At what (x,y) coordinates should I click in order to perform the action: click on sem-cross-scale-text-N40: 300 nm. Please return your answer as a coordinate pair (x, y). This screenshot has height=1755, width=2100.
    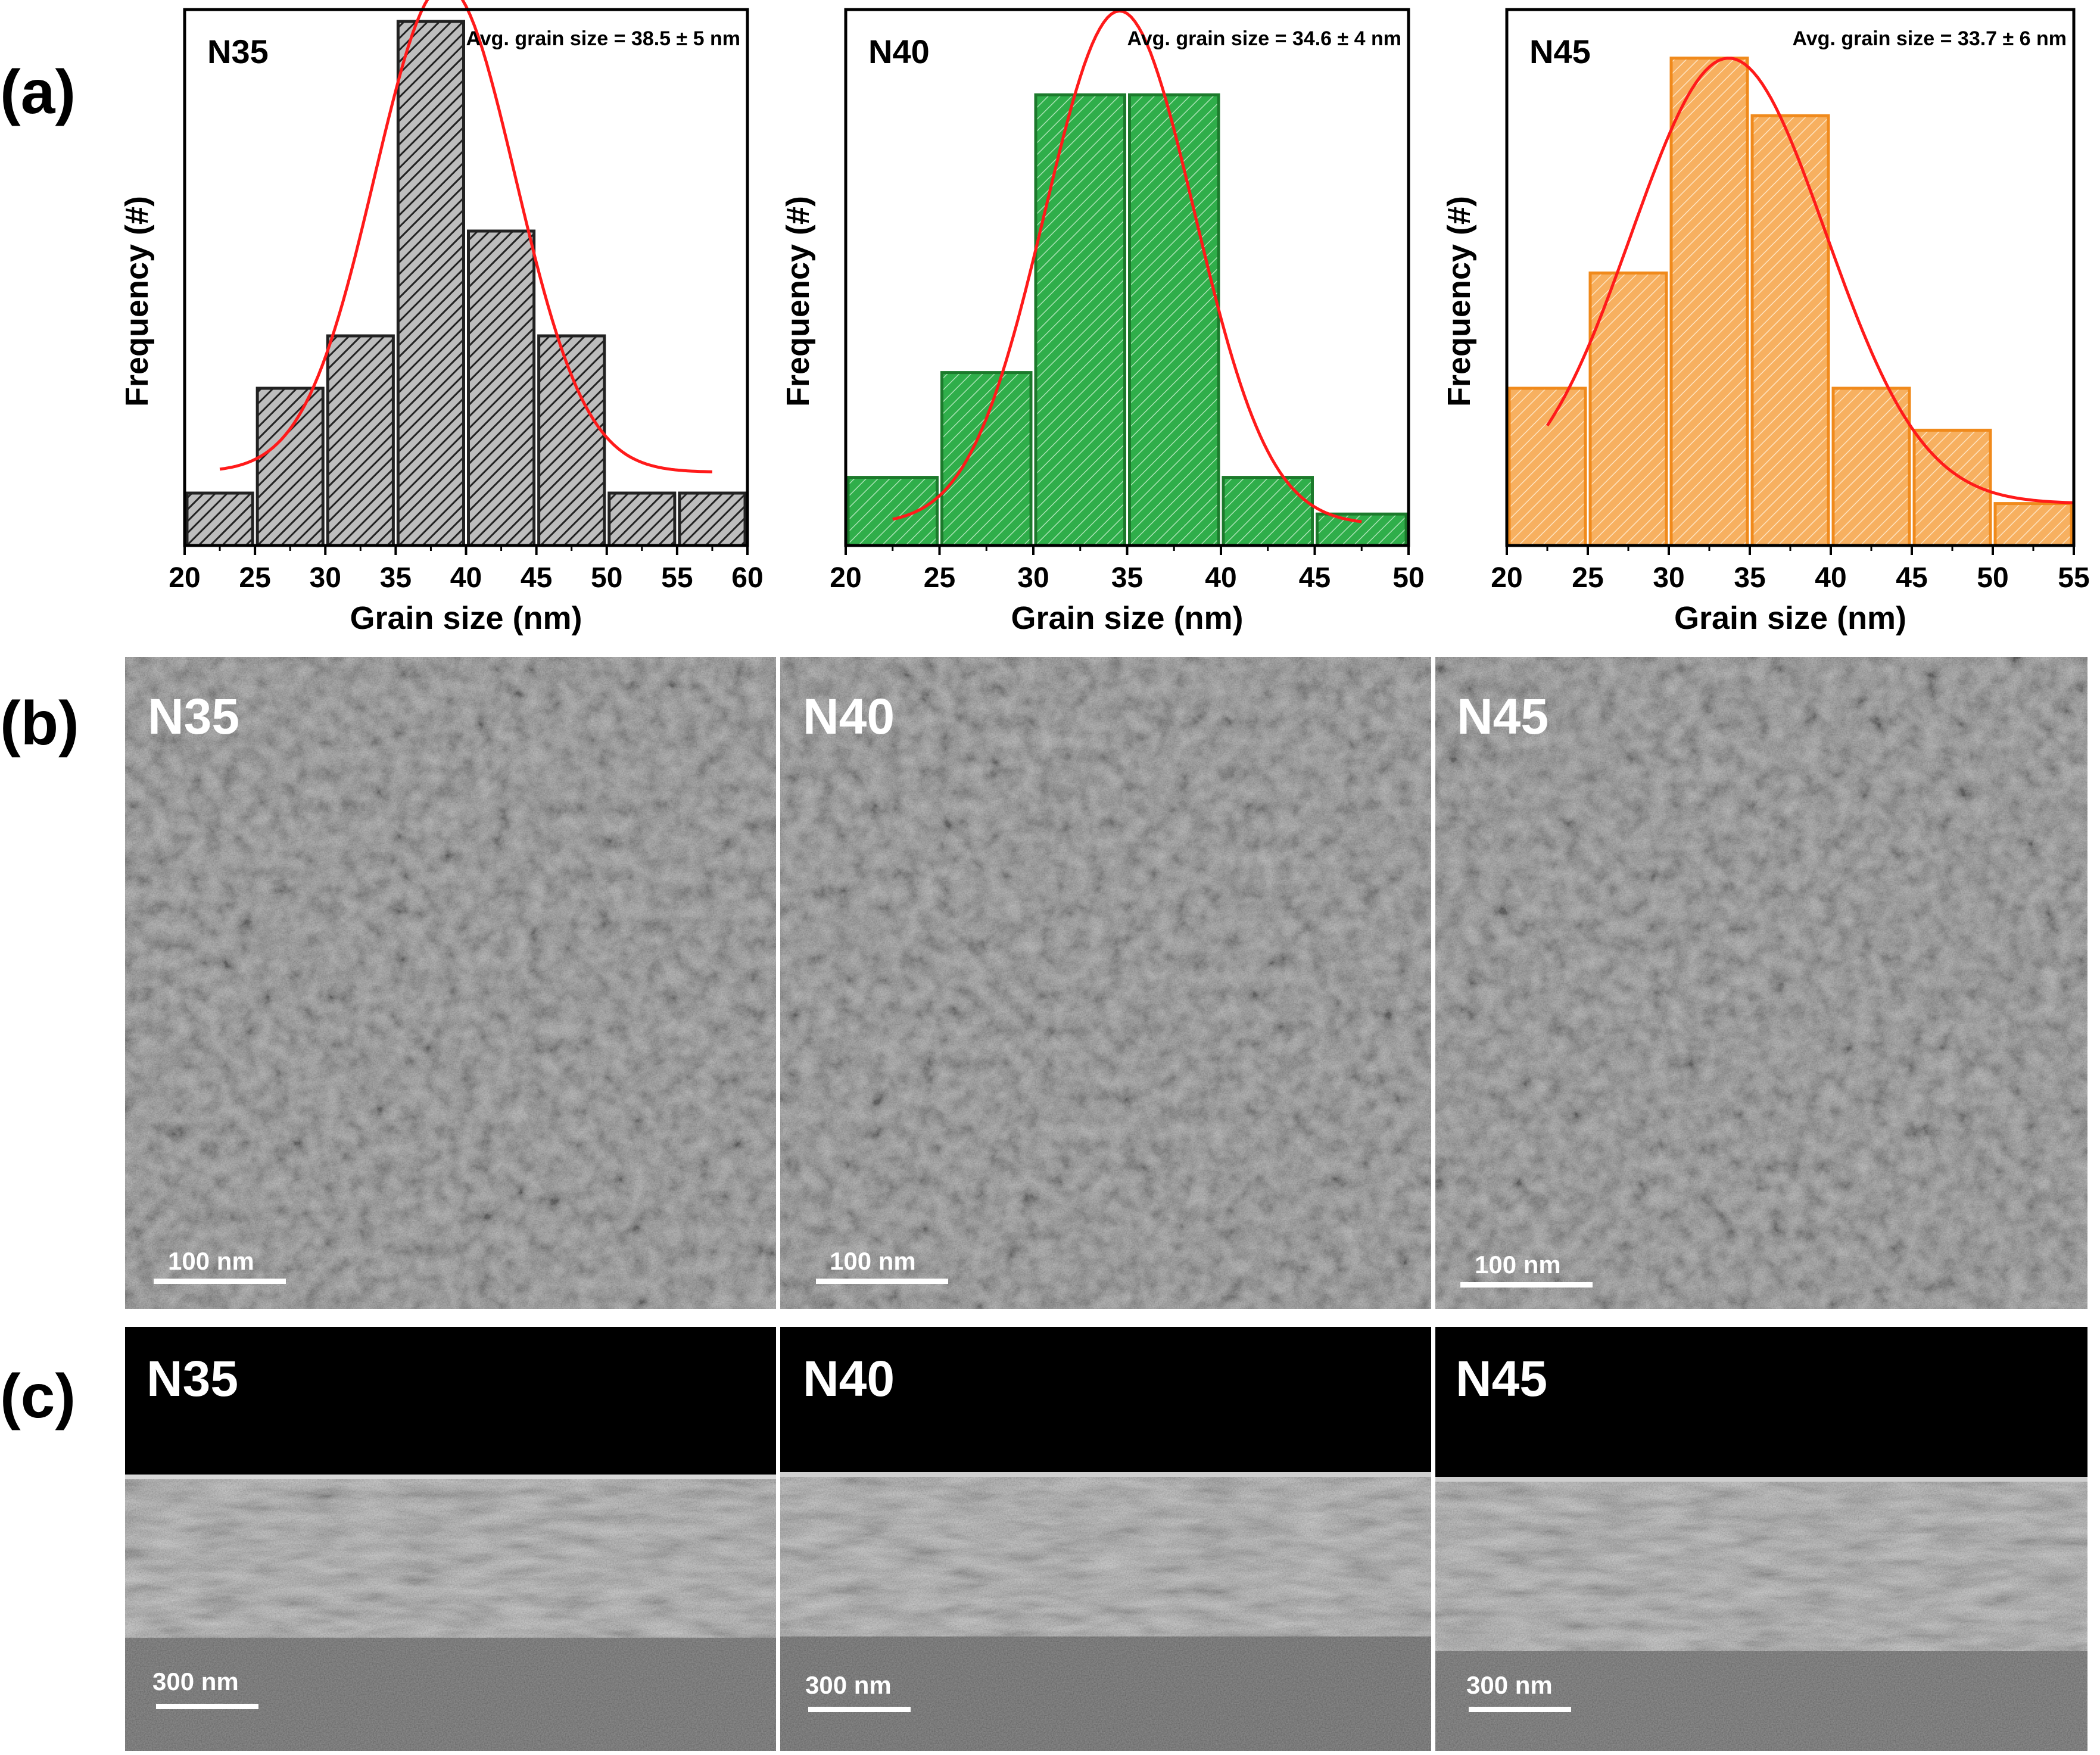
    Looking at the image, I should click on (849, 1685).